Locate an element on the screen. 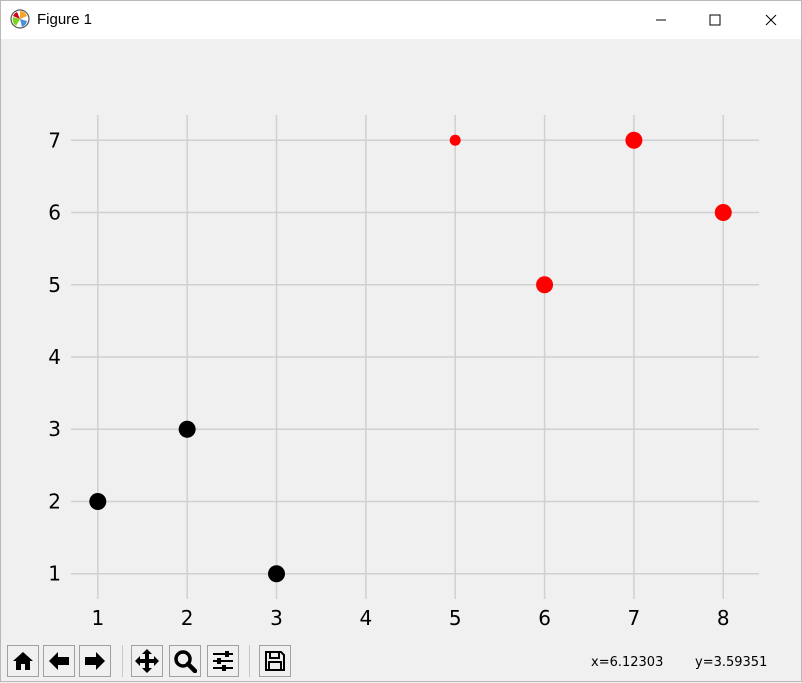  x-tick-label: 6 is located at coordinates (544, 618).